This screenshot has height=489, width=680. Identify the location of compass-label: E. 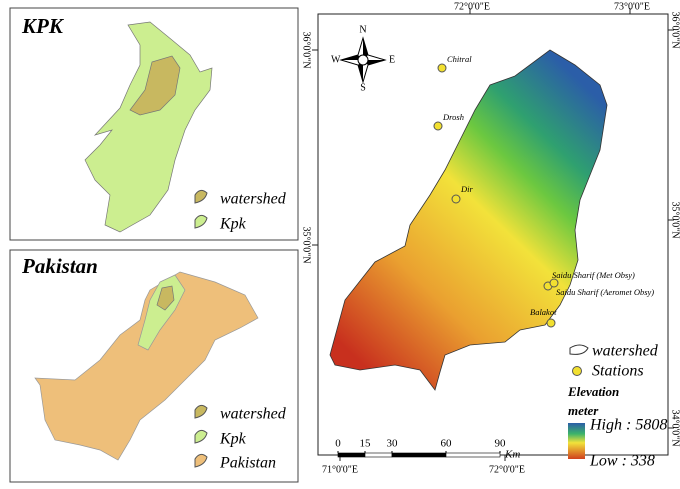
(392, 59).